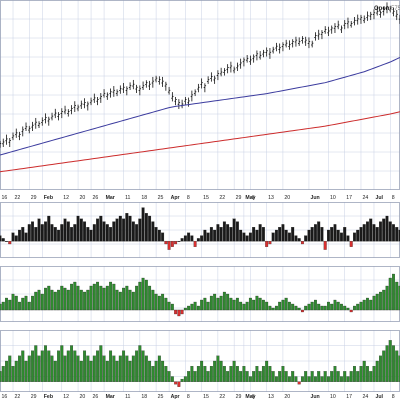 This screenshot has width=400, height=405. I want to click on x-tick-label: 24, so click(365, 397).